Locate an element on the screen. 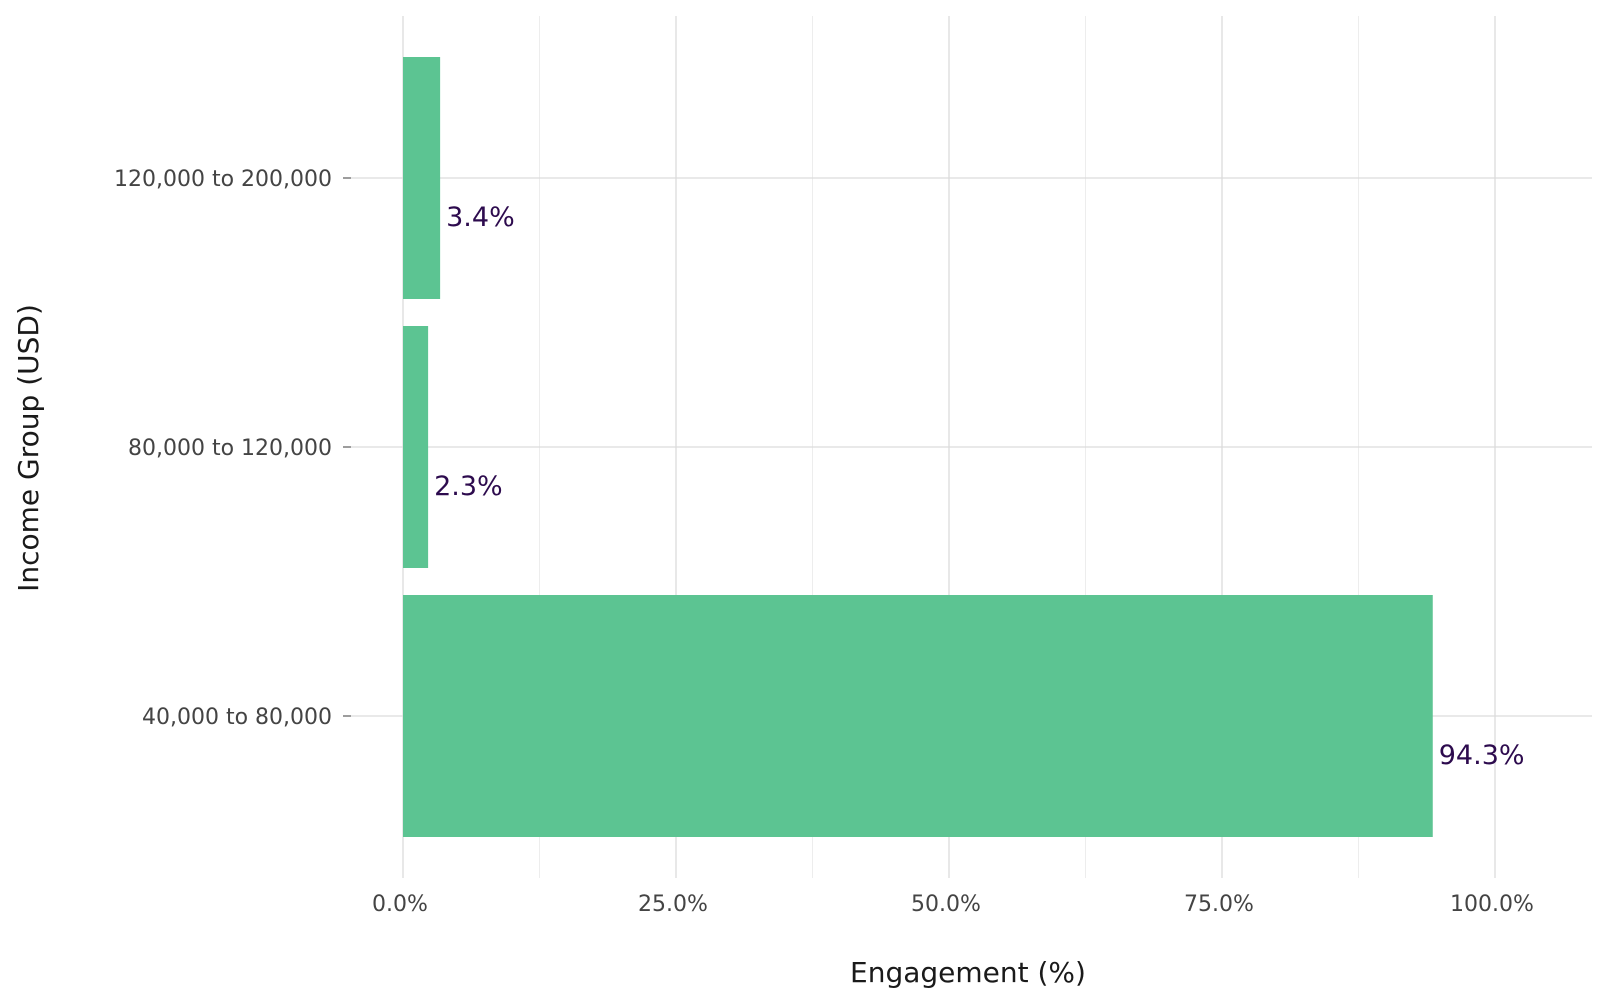 Image resolution: width=1600 pixels, height=1000 pixels. y-tick-label: 80,000 to 120,000 is located at coordinates (230, 448).